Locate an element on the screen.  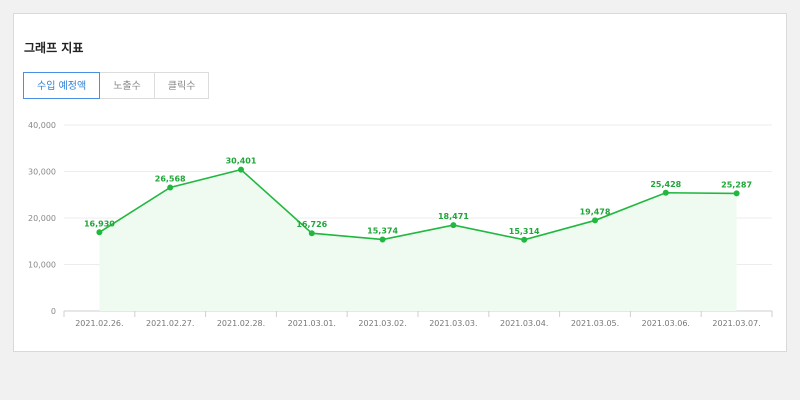
metric-tabs: 수입 예정액 노출수 클릭수 is located at coordinates (116, 85).